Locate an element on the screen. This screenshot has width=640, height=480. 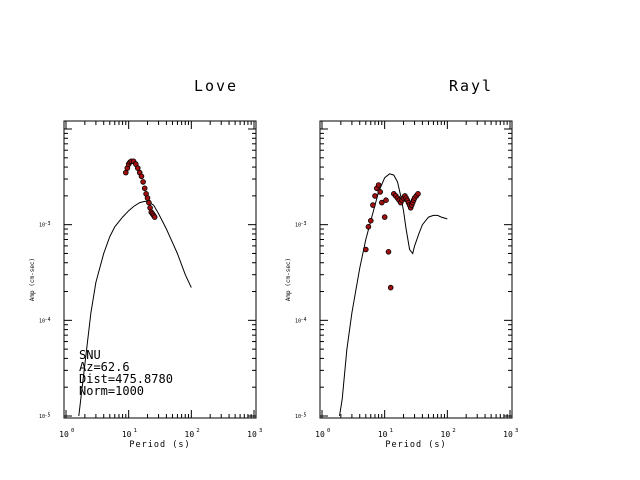
station-annotation: Dist=475.8780 is located at coordinates (126, 379).